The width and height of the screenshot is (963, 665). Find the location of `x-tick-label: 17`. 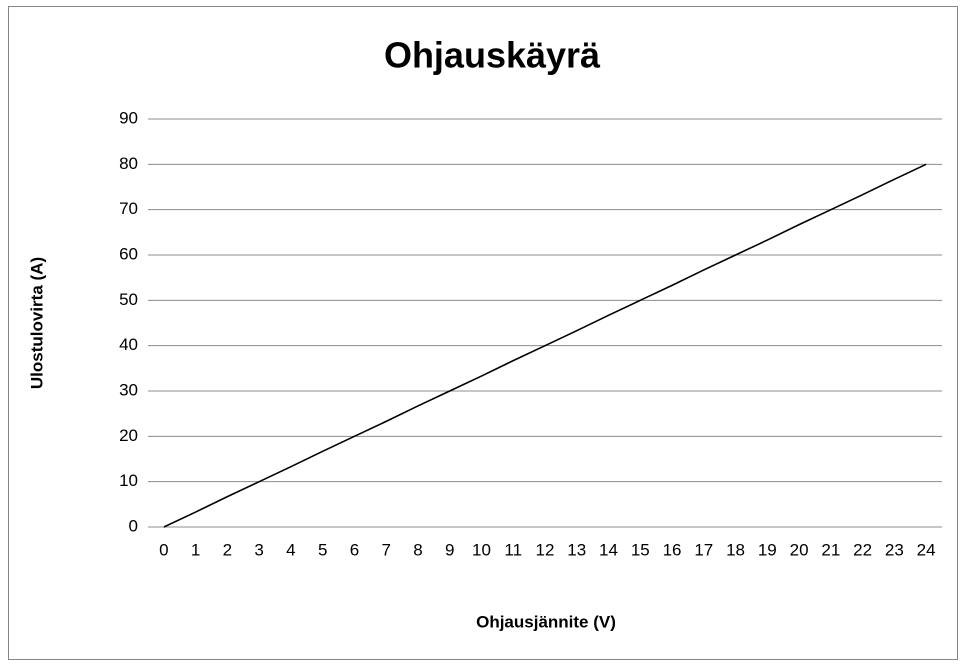

x-tick-label: 17 is located at coordinates (703, 549).